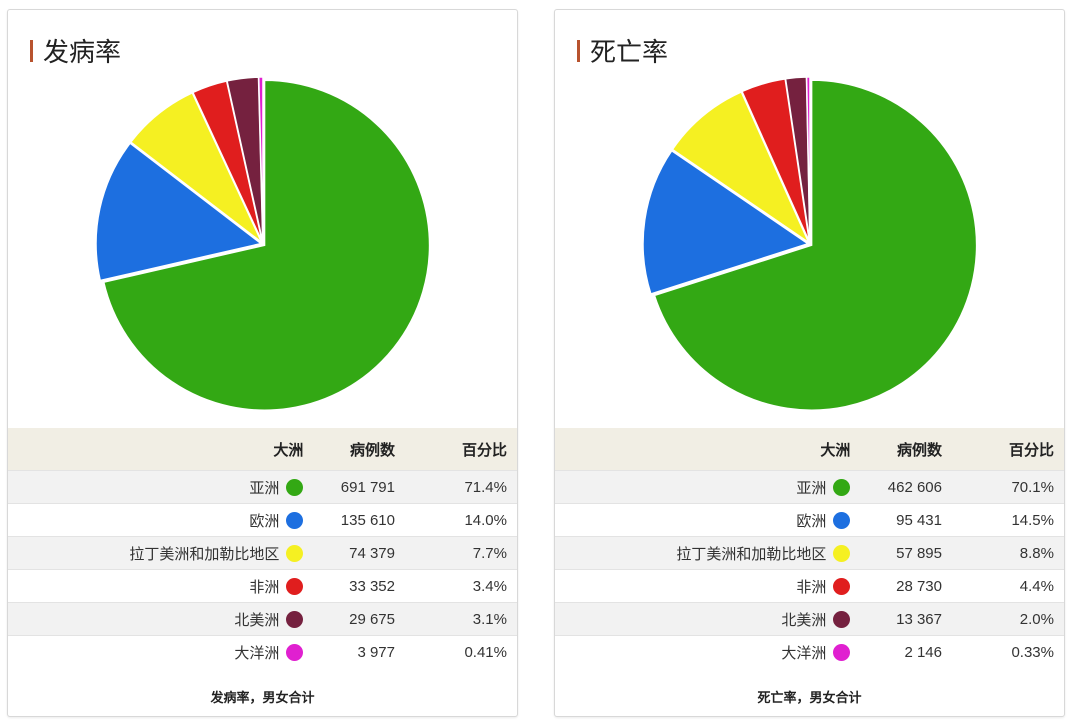  Describe the element at coordinates (629, 52) in the screenshot. I see `title-text: 死亡率` at that location.